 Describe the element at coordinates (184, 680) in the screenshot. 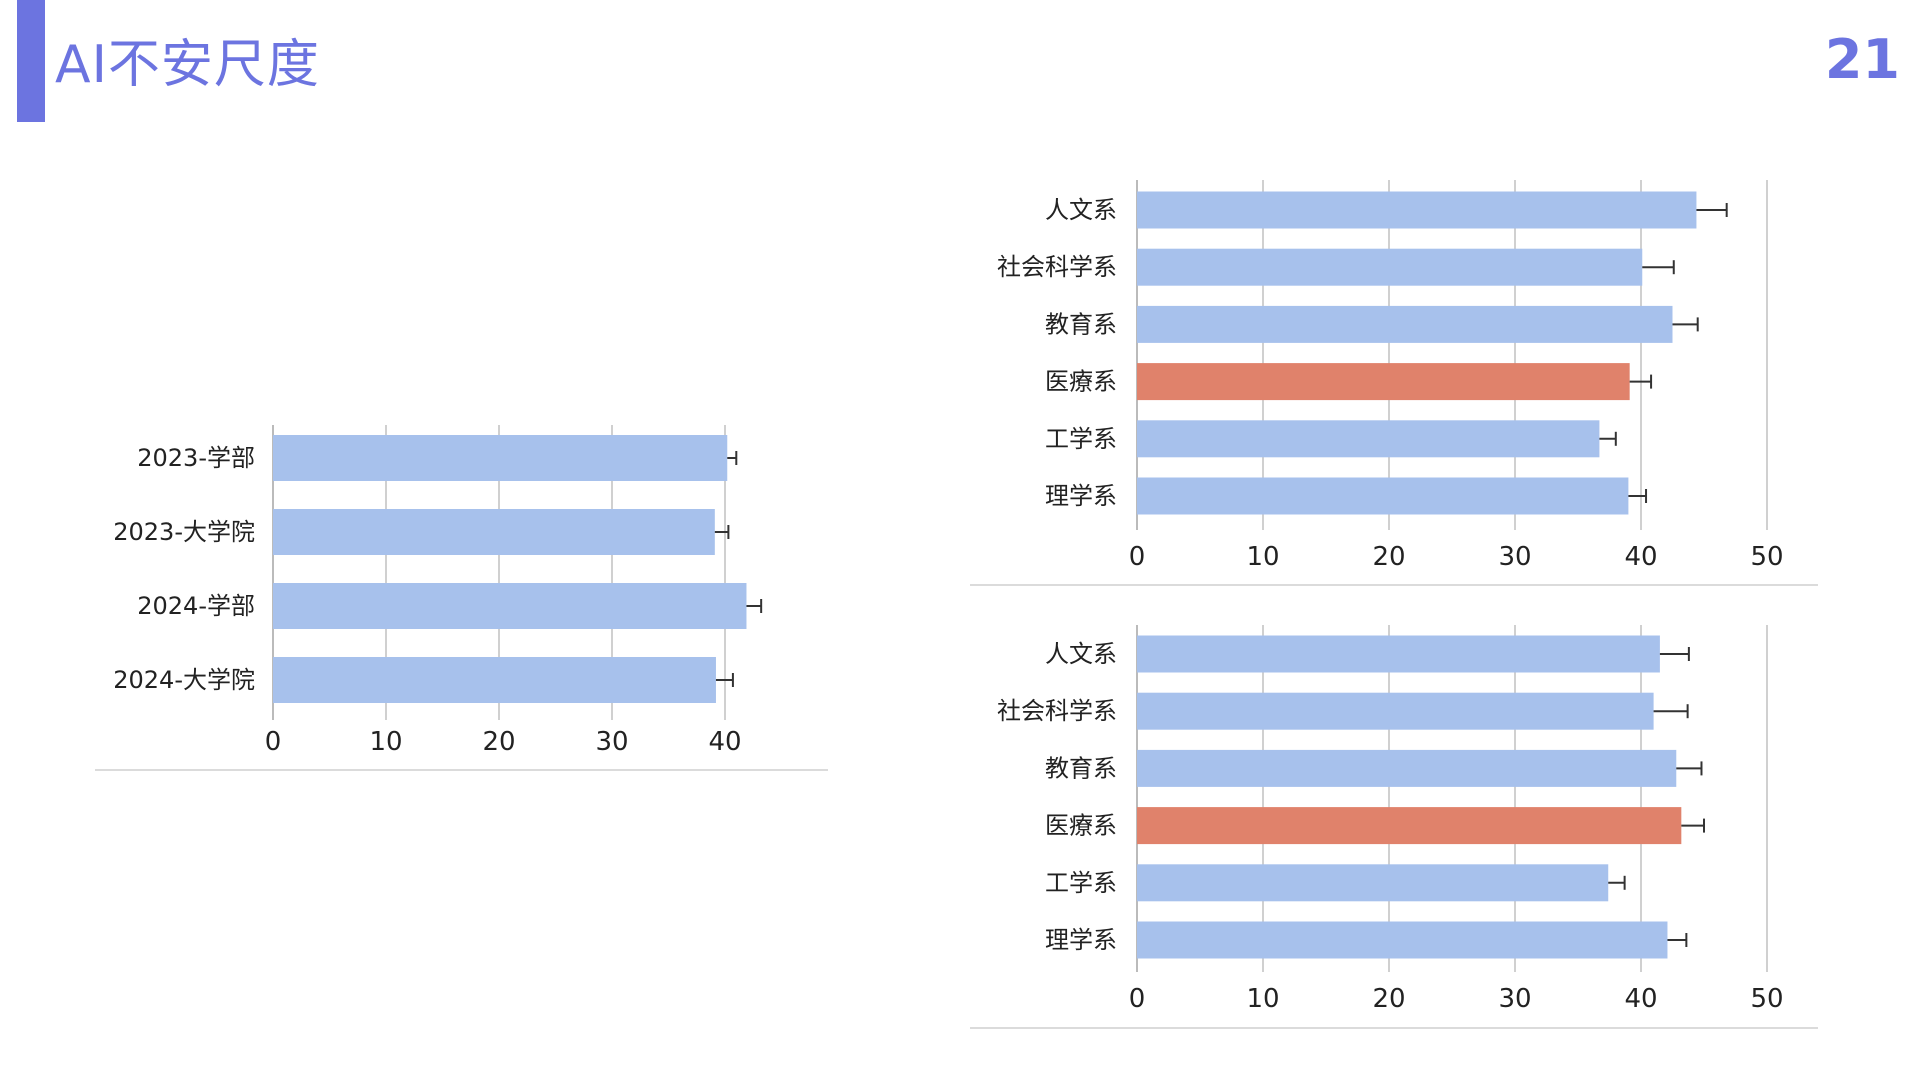

I see `category-label: 2024-大学院` at that location.